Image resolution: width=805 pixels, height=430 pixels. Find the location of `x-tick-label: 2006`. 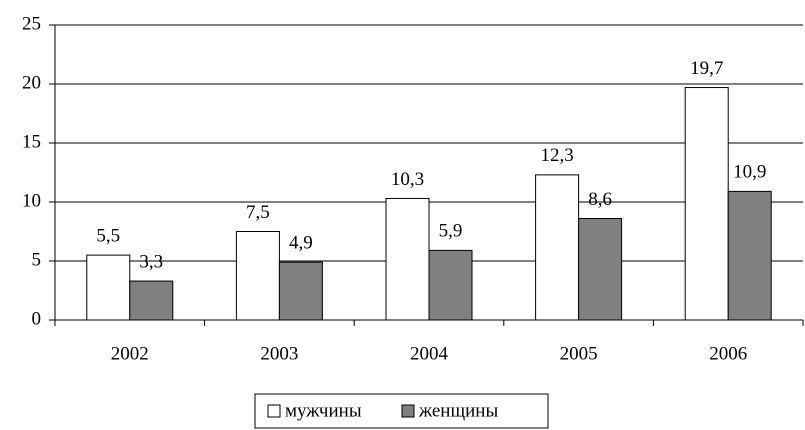

x-tick-label: 2006 is located at coordinates (728, 353).